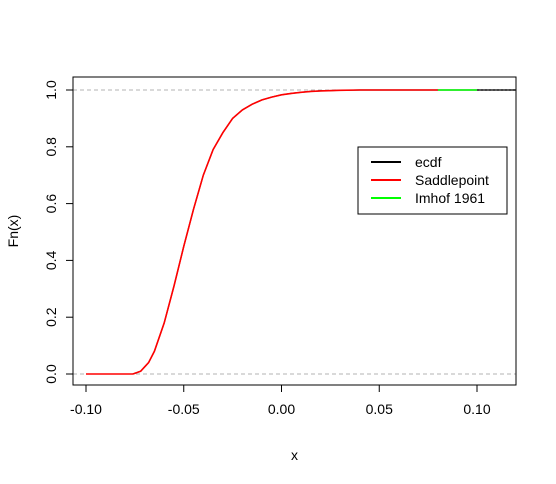  Describe the element at coordinates (86, 409) in the screenshot. I see `x-tick-label: -0.10` at that location.